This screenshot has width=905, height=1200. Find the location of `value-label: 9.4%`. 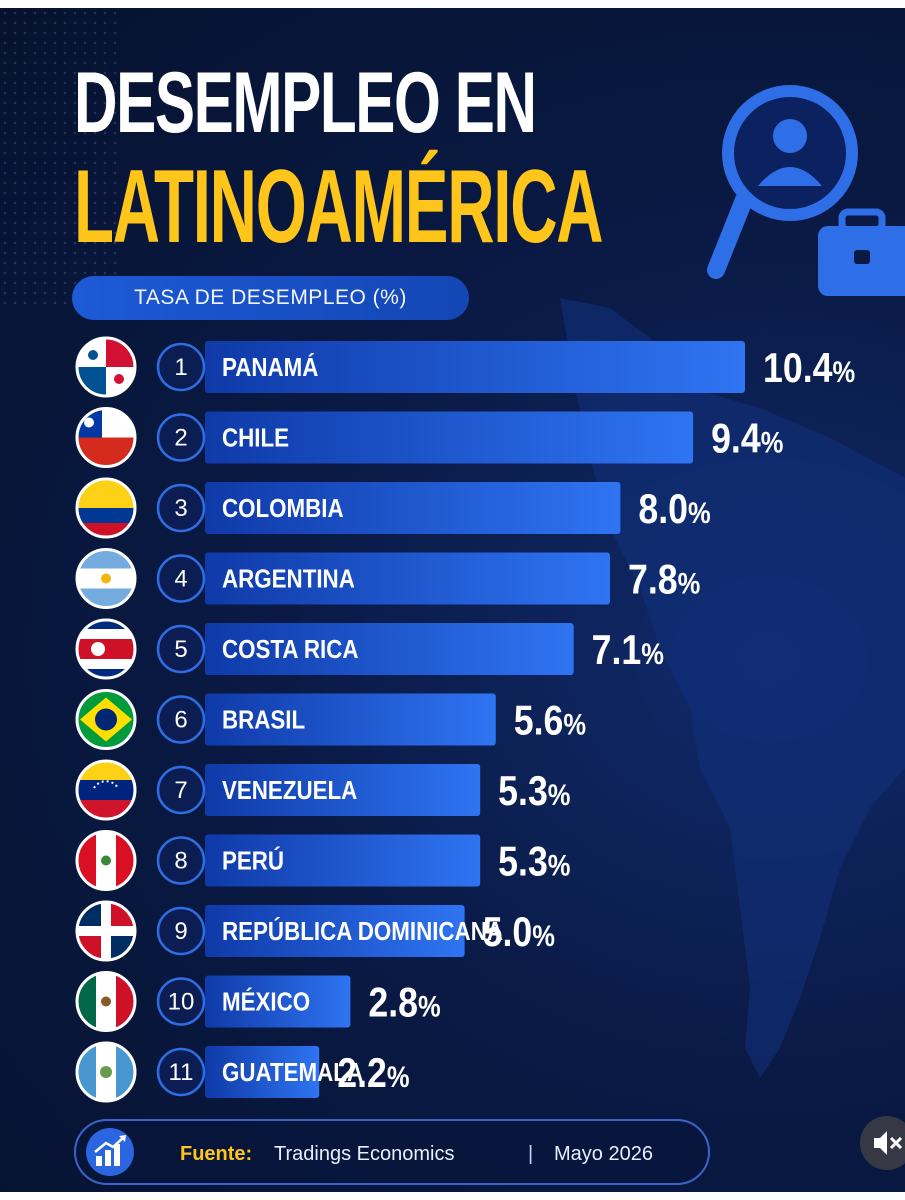

value-label: 9.4% is located at coordinates (747, 439).